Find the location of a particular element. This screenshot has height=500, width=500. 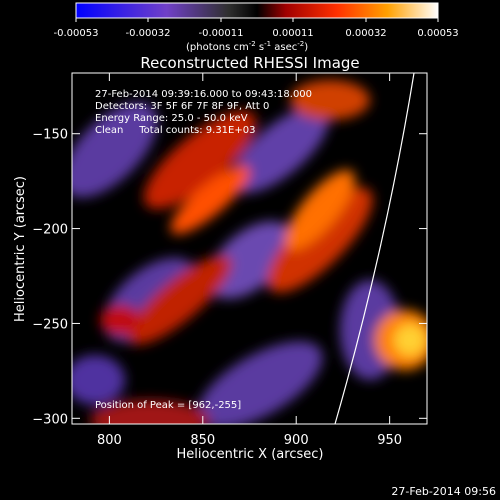

annotation-clean: Clean Total counts: 9.31E+03 is located at coordinates (175, 130).